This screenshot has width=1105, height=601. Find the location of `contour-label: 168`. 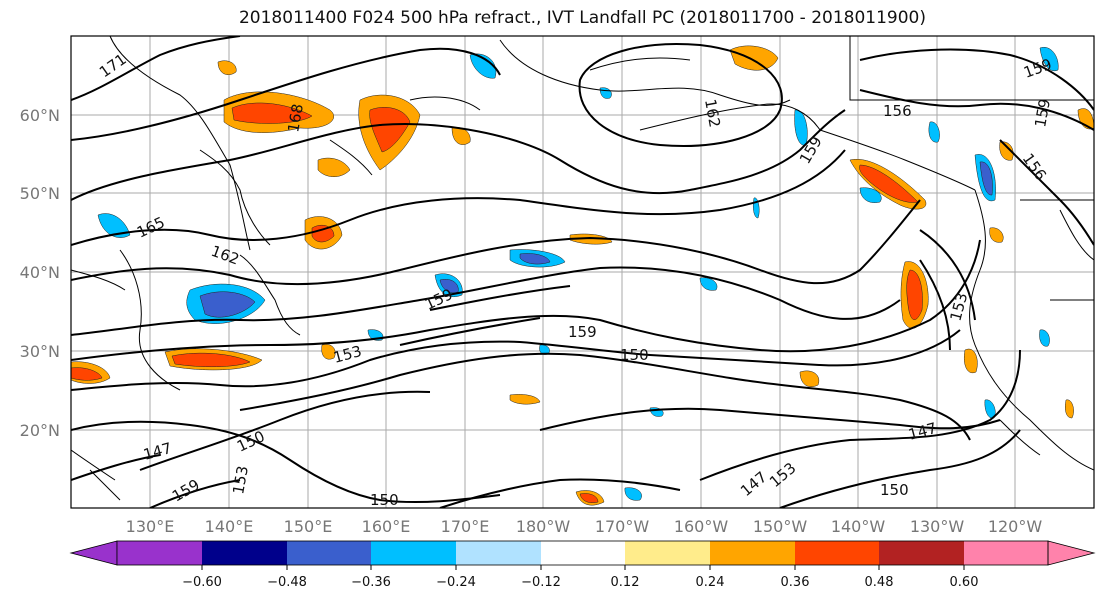

contour-label: 168 is located at coordinates (295, 117).